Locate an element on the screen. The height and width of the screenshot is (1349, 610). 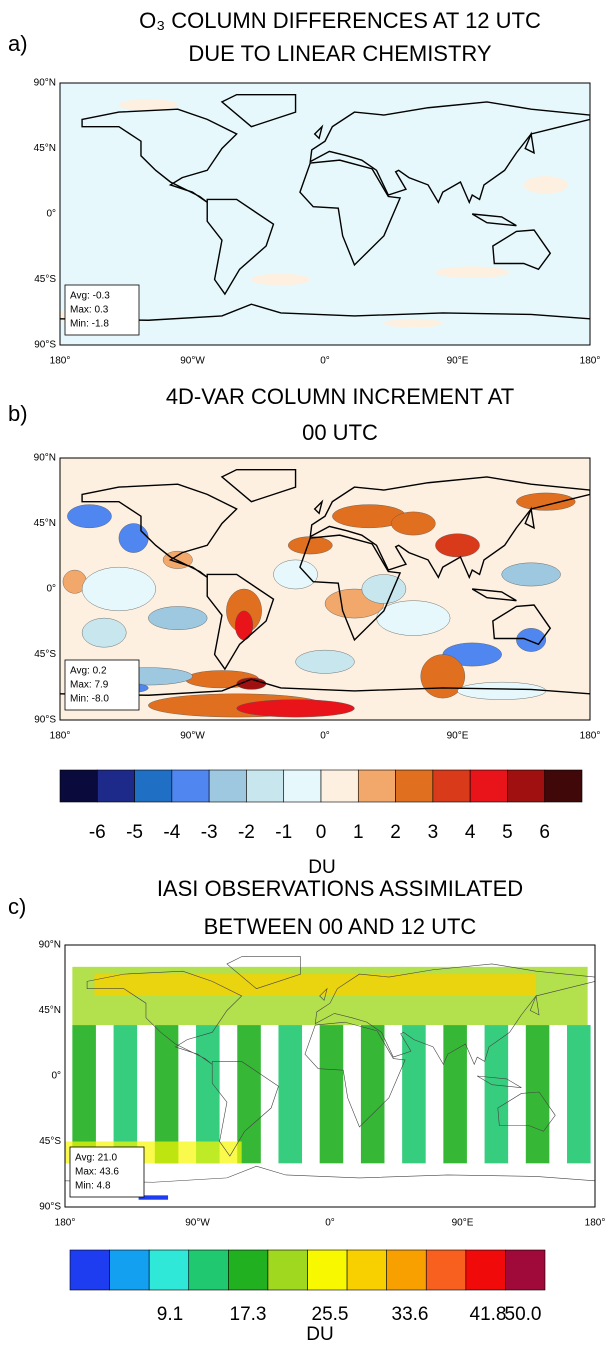
obs-band is located at coordinates (153, 1197).